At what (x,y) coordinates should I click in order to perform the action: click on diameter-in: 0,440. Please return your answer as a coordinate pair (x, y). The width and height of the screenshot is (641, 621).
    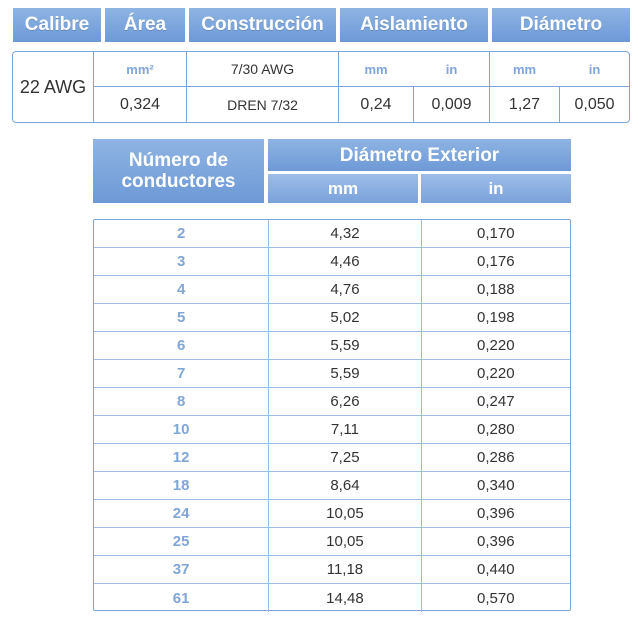
    Looking at the image, I should click on (496, 569).